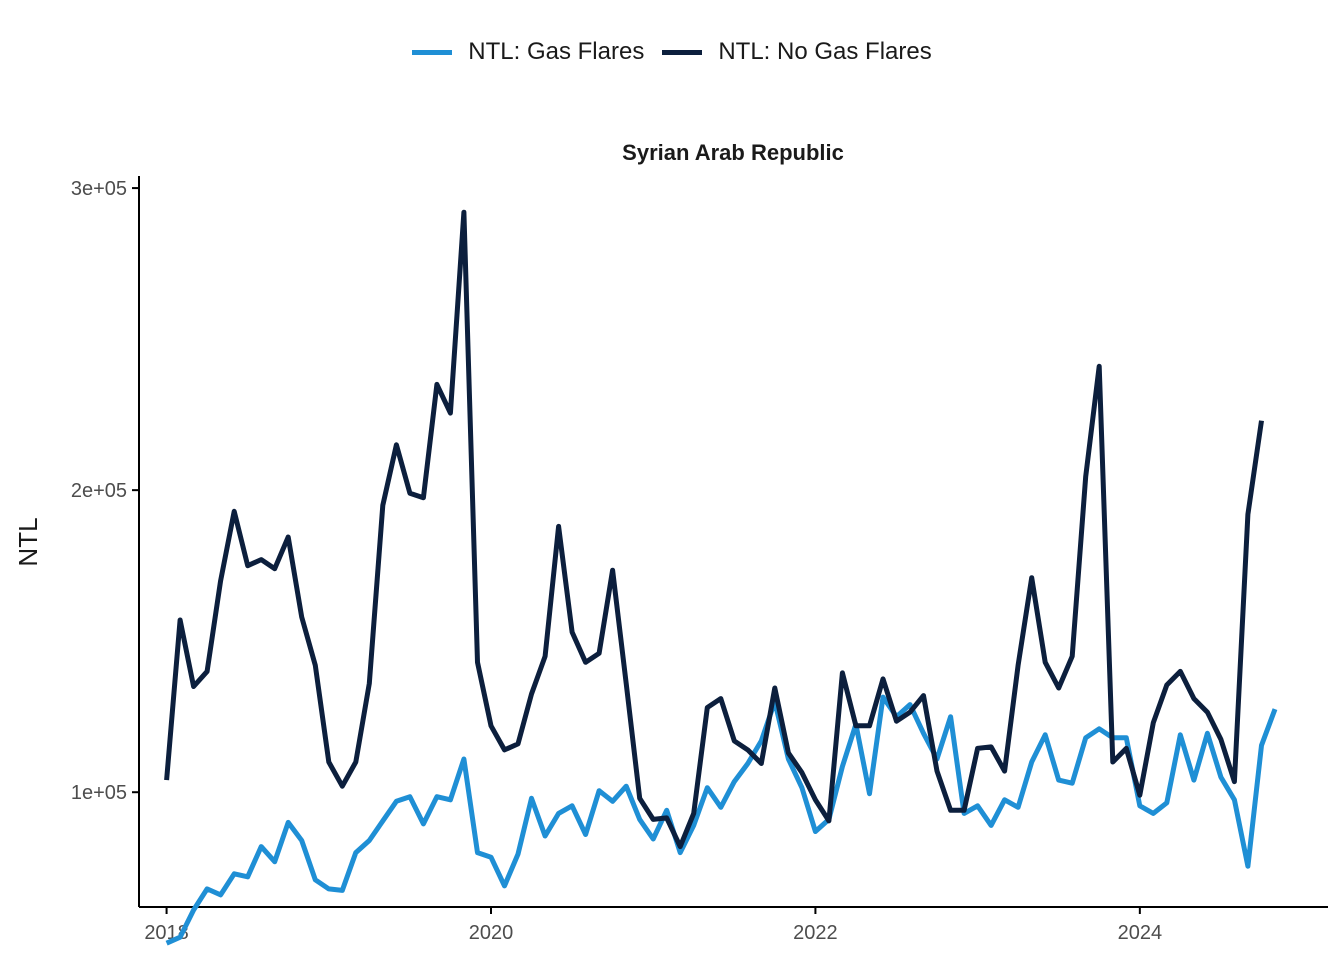 This screenshot has width=1344, height=960. I want to click on chart-title: Syrian Arab Republic, so click(733, 152).